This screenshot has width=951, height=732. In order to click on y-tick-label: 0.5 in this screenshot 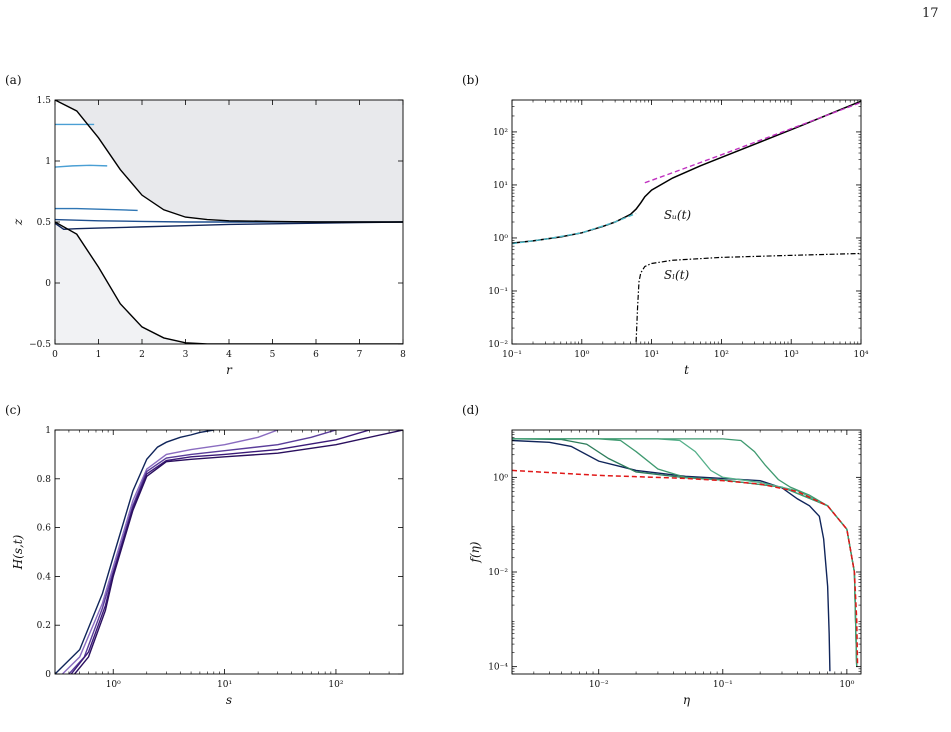, I will do `click(44, 223)`.